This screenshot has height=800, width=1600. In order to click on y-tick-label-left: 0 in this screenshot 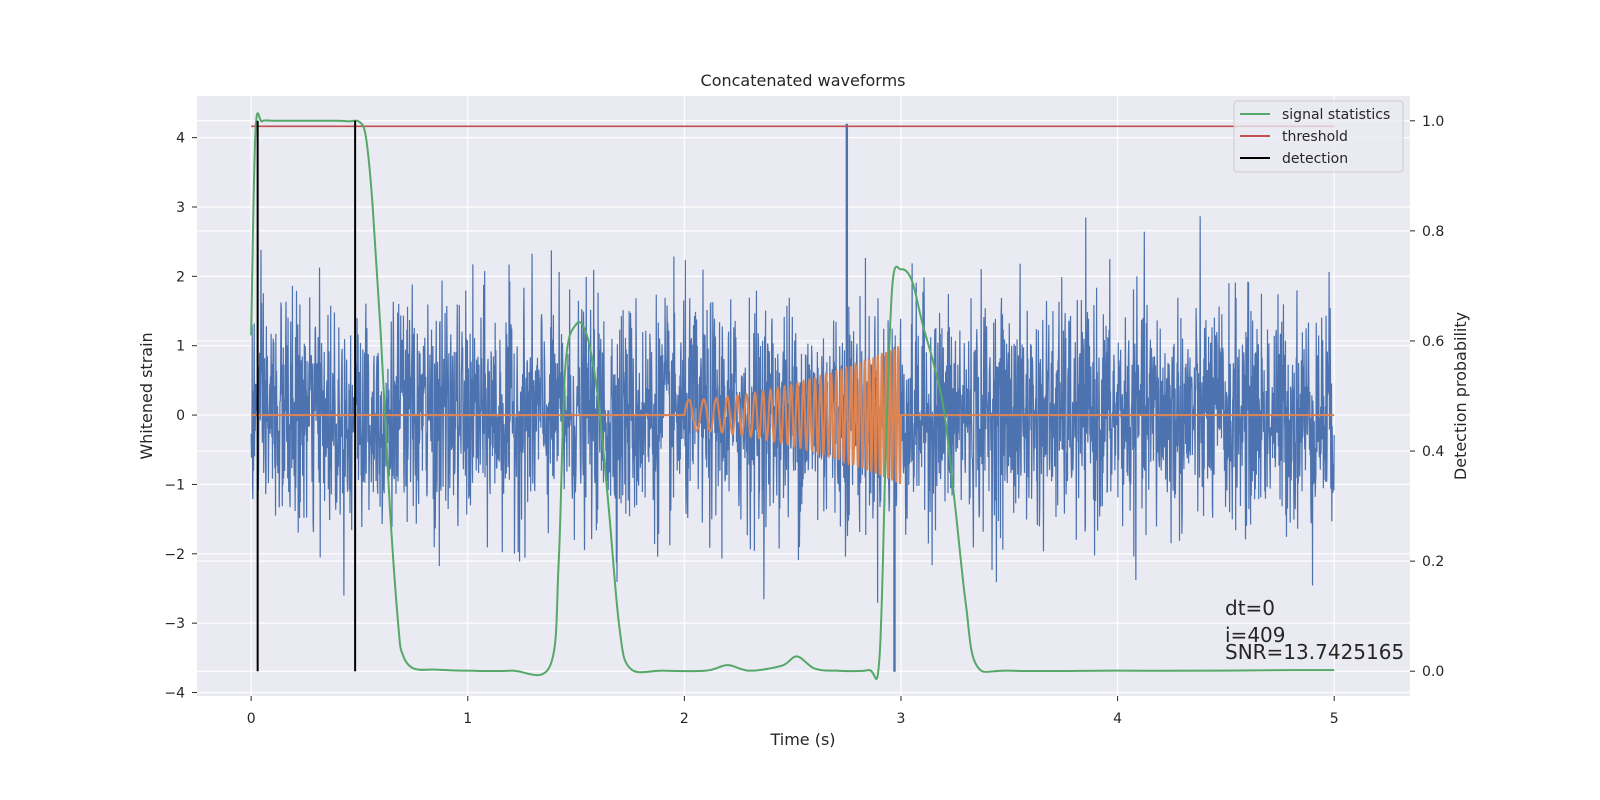, I will do `click(180, 416)`.